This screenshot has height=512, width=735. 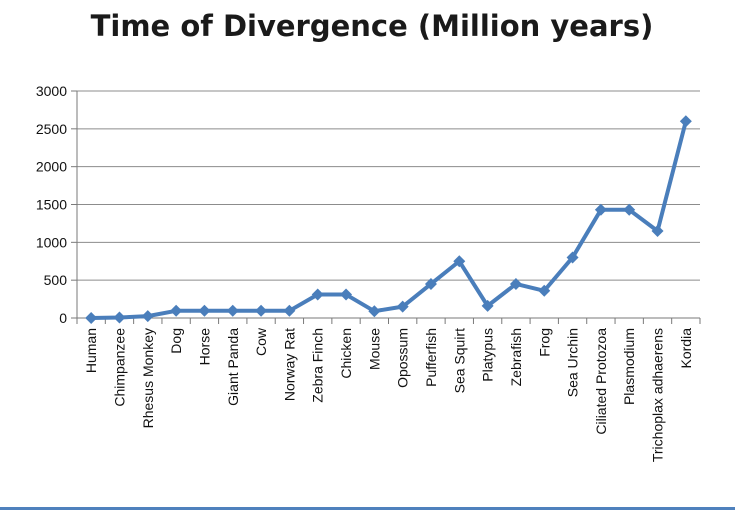 I want to click on x-category-label: Zebra Finch, so click(x=318, y=365).